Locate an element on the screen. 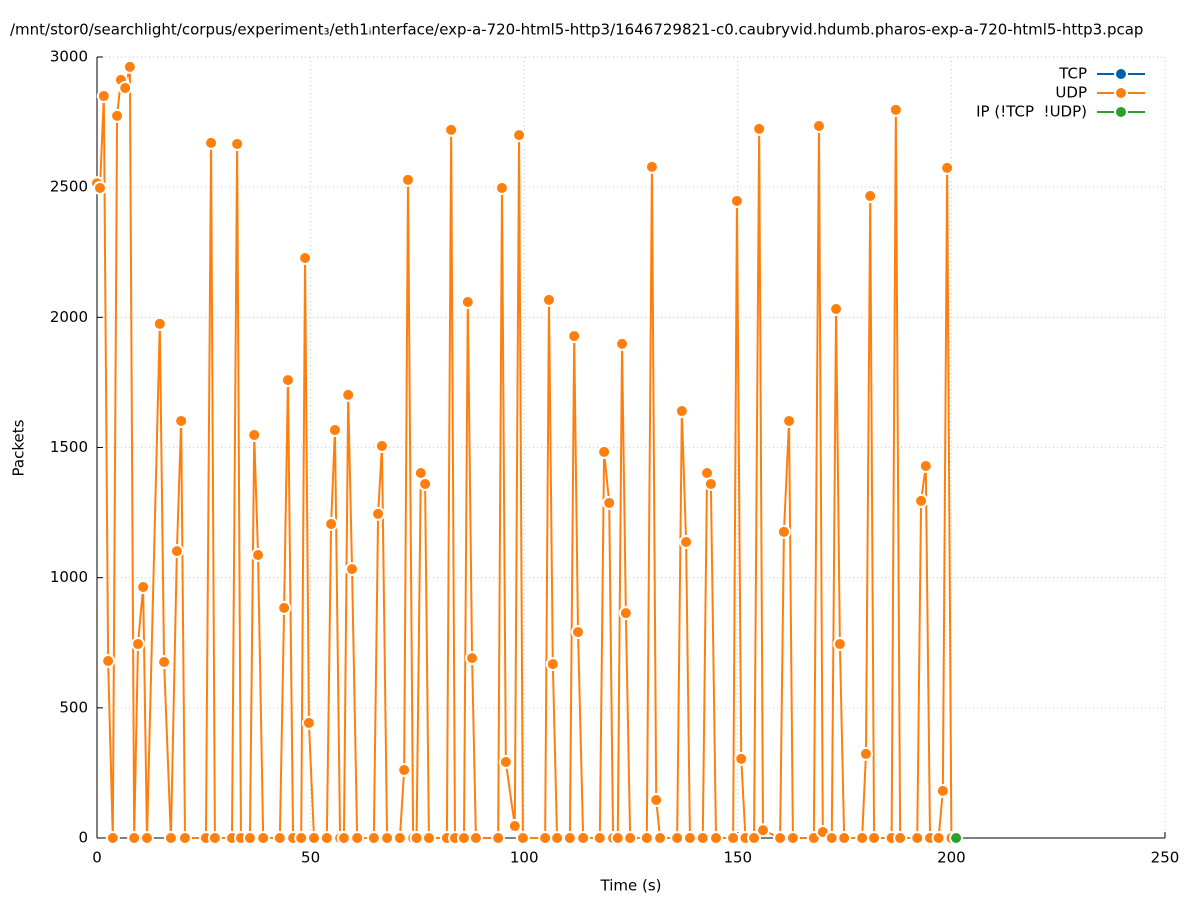 The width and height of the screenshot is (1197, 900). x-tick-label: 0 is located at coordinates (97, 858).